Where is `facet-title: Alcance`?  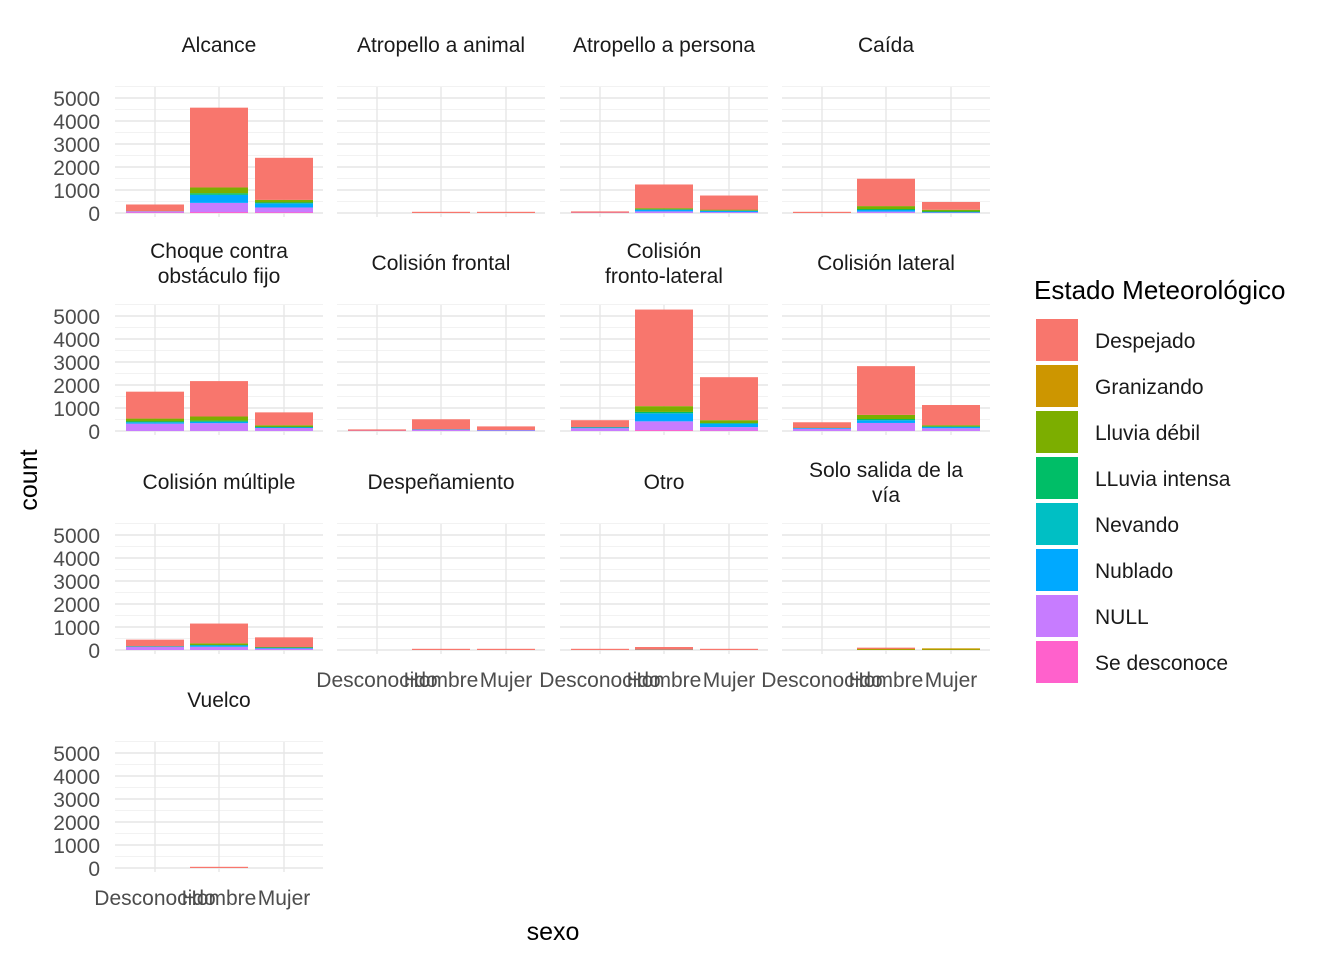
facet-title: Alcance is located at coordinates (219, 45).